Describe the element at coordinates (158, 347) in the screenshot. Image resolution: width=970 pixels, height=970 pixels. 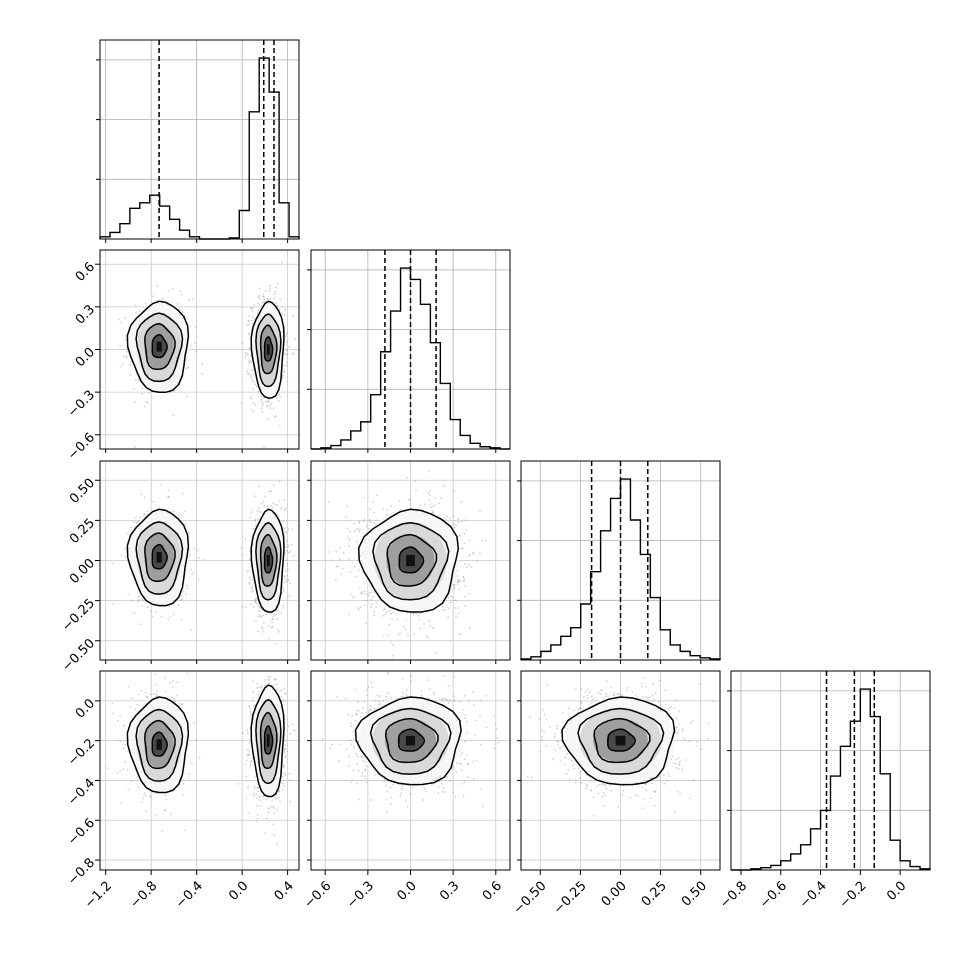
I see `contour-line` at that location.